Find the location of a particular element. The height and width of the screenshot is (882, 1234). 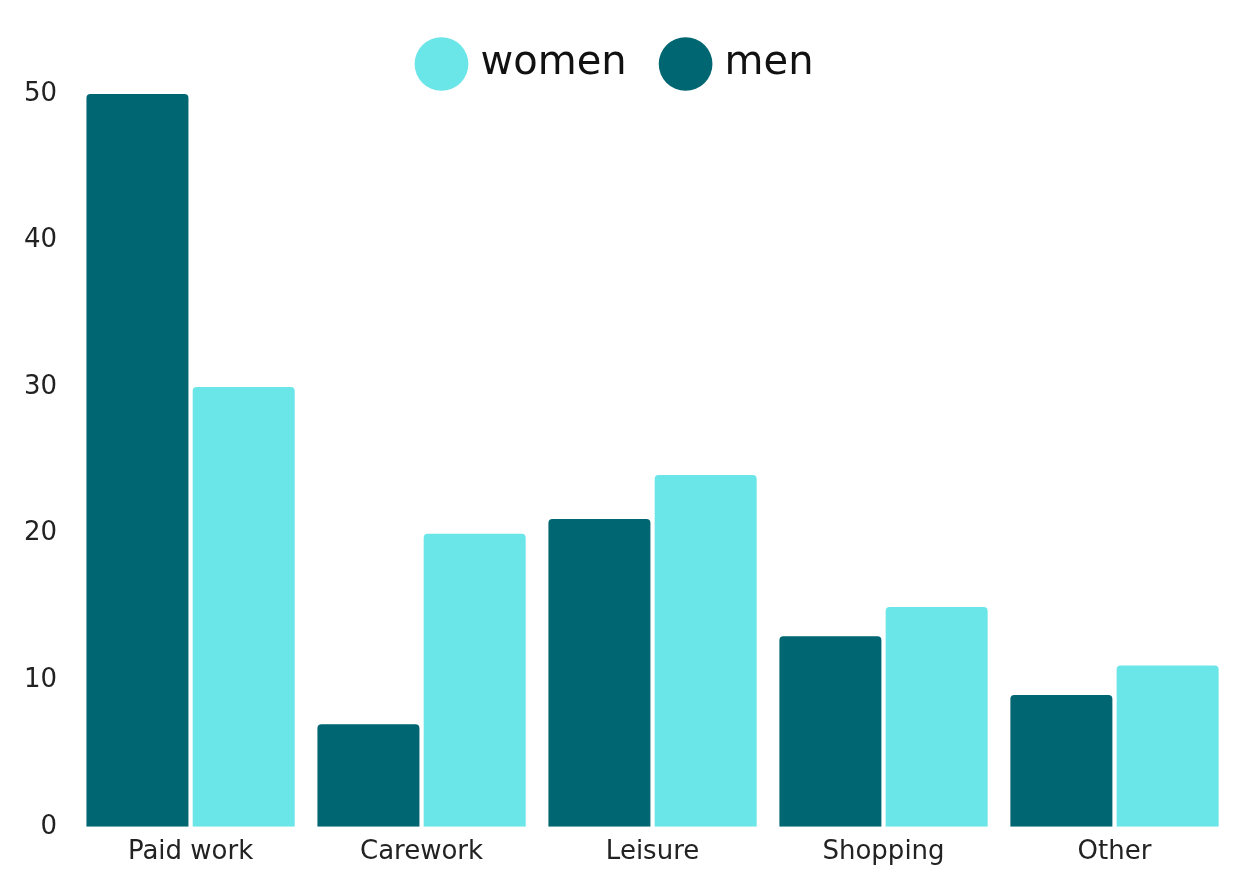

y-tick-label: 50 is located at coordinates (40, 91).